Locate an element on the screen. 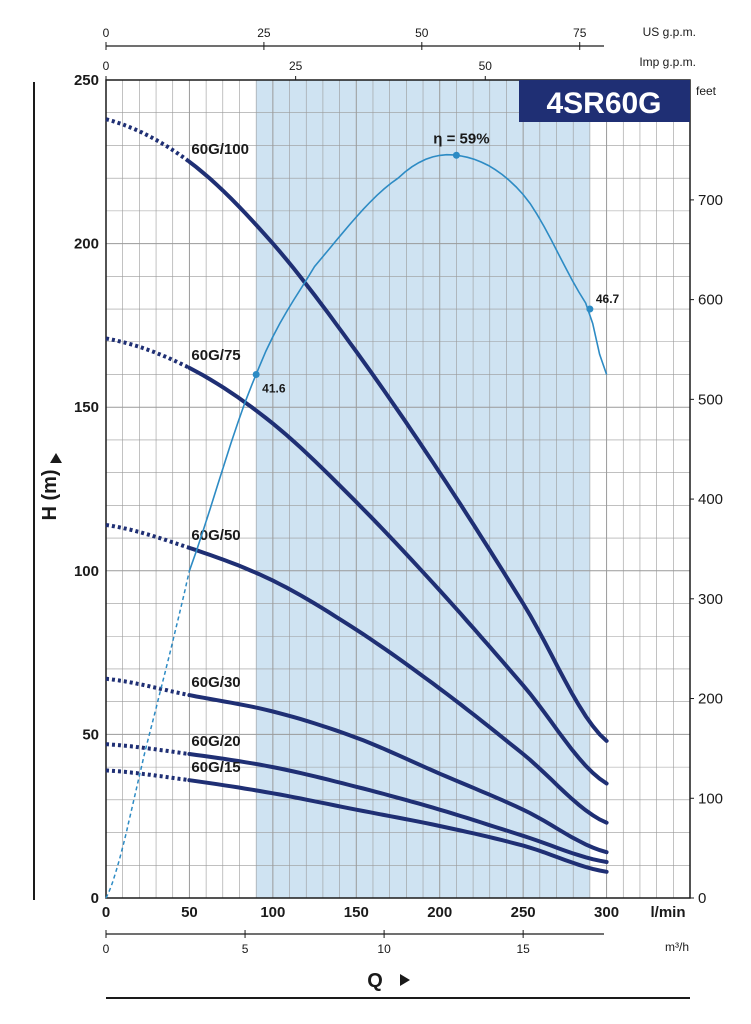 This screenshot has width=751, height=1024. m3h-tick-label: 10 is located at coordinates (384, 949).